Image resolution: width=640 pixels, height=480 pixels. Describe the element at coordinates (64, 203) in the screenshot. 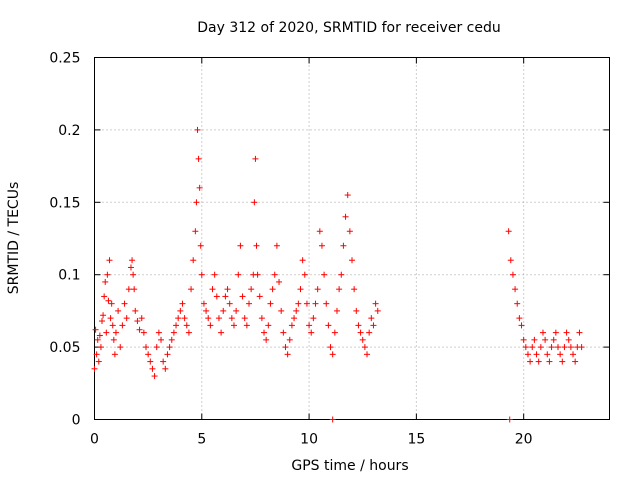

I see `y-tick-label: 0.15` at that location.